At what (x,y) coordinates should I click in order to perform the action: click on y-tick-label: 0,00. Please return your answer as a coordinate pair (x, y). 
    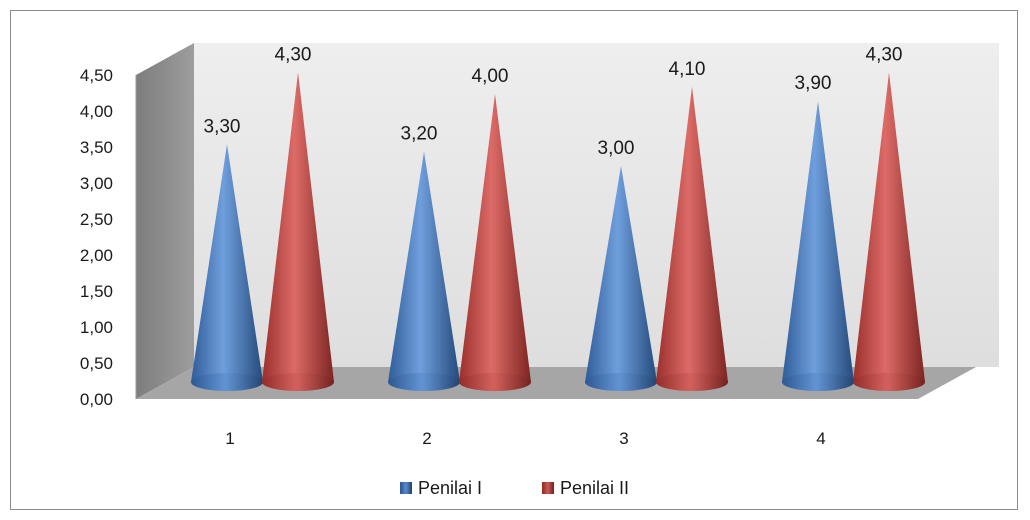
    Looking at the image, I should click on (96, 399).